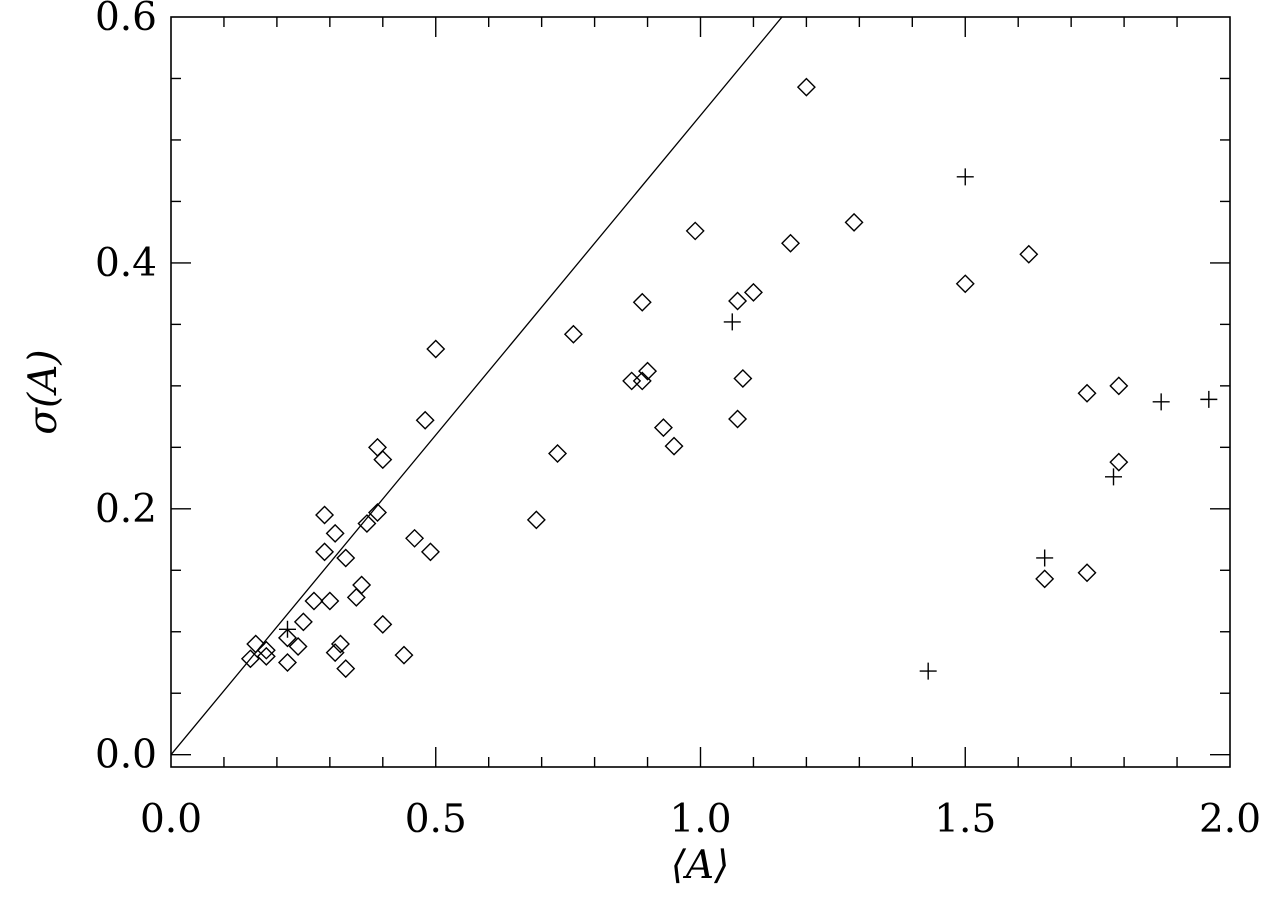 The height and width of the screenshot is (902, 1273). I want to click on x-tick-label: 0.5, so click(436, 819).